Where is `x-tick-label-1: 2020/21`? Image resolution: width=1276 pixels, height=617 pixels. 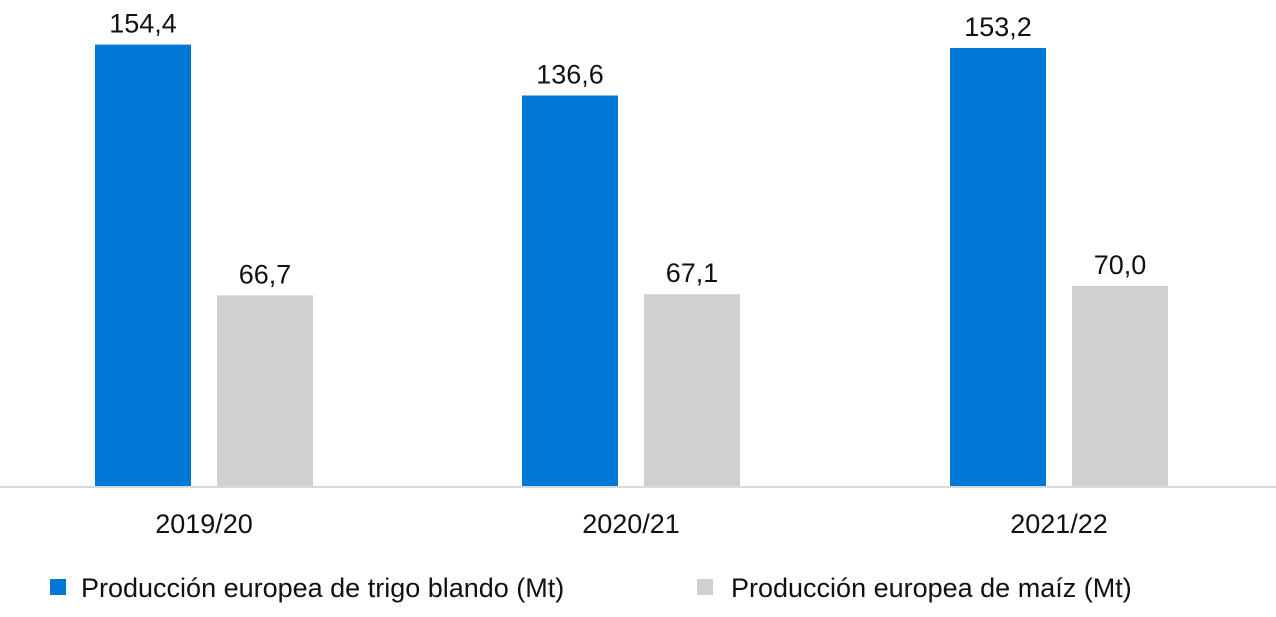 x-tick-label-1: 2020/21 is located at coordinates (631, 524).